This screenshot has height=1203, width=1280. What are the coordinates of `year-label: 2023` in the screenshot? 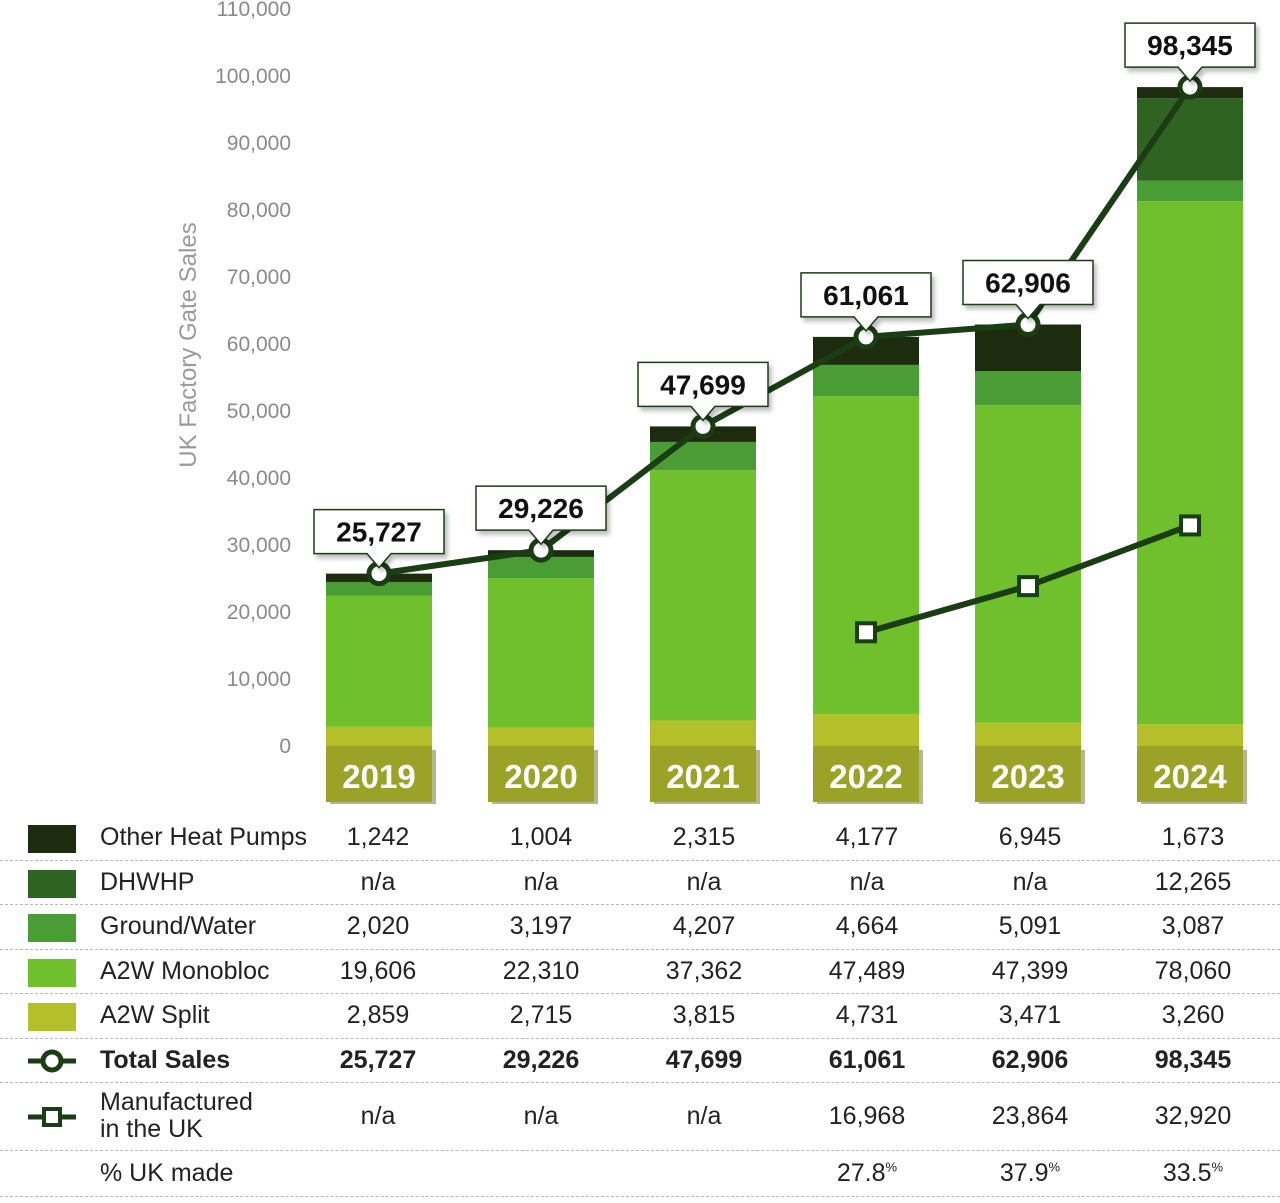 It's located at (1027, 776).